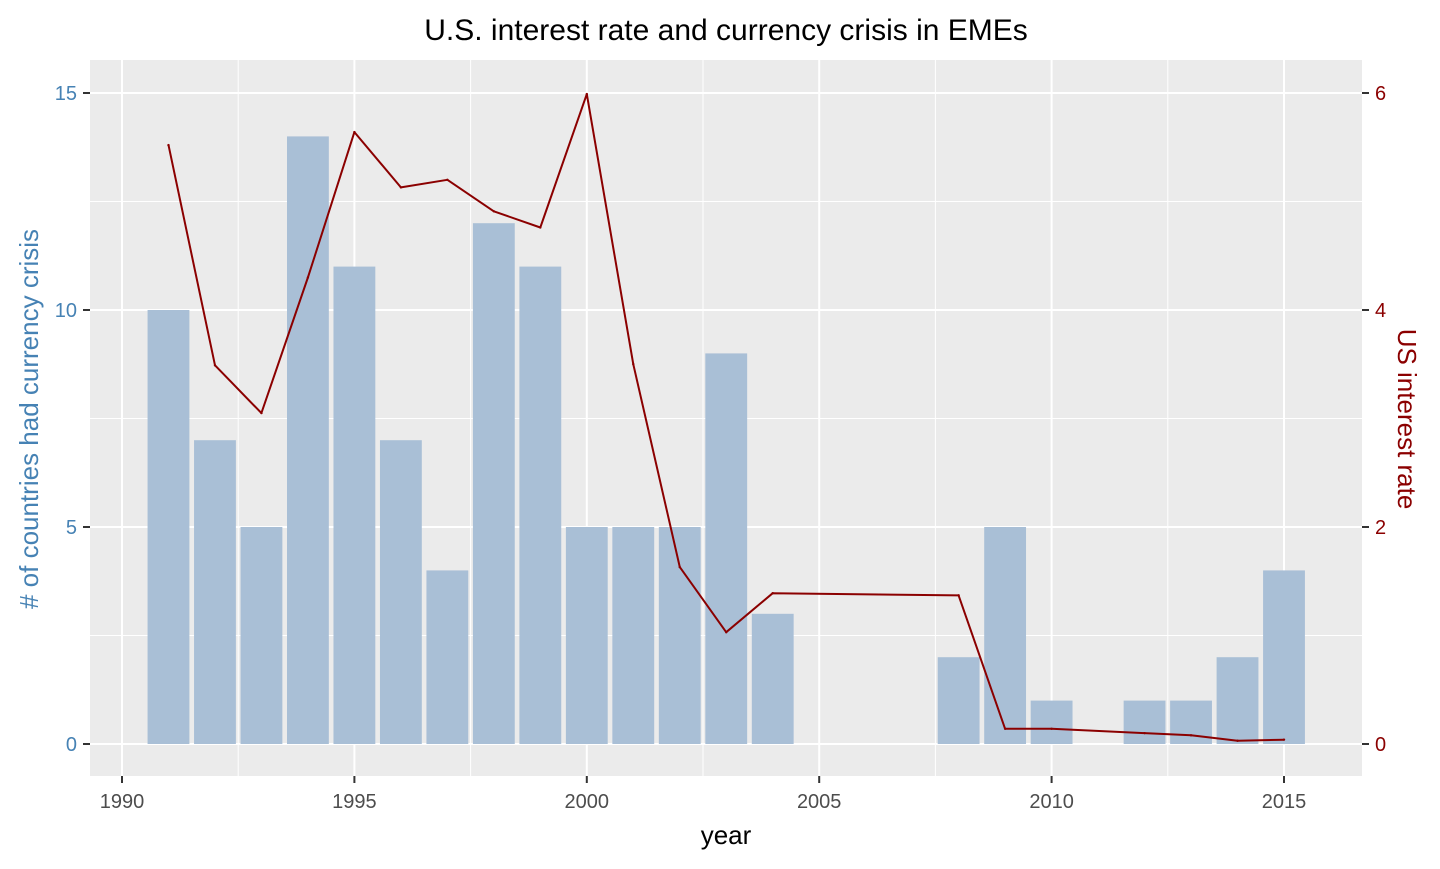 The height and width of the screenshot is (869, 1440). What do you see at coordinates (354, 505) in the screenshot?
I see `bar-1995` at bounding box center [354, 505].